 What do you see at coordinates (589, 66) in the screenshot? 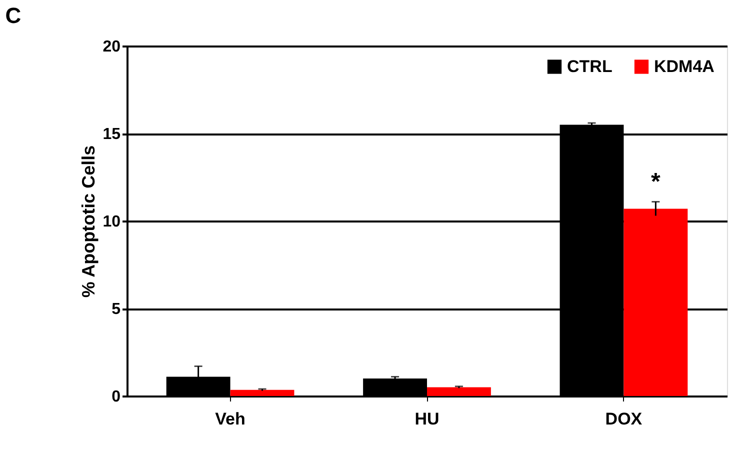
I see `legend-label: CTRL` at bounding box center [589, 66].